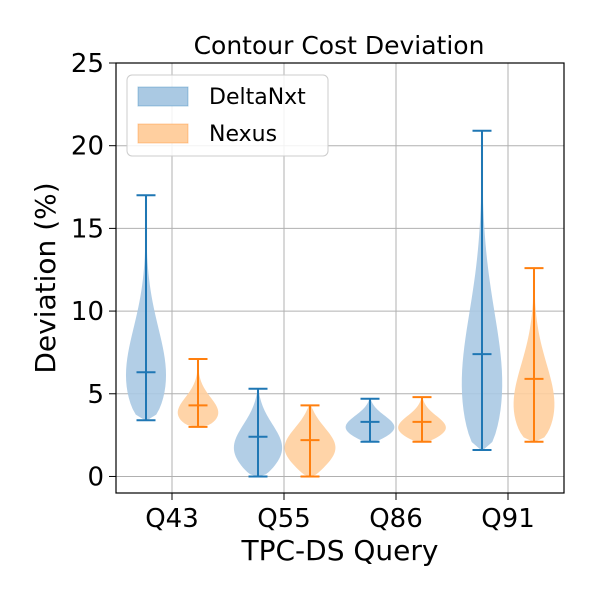  What do you see at coordinates (227, 115) in the screenshot?
I see `legend: DeltaNxt Nexus` at bounding box center [227, 115].